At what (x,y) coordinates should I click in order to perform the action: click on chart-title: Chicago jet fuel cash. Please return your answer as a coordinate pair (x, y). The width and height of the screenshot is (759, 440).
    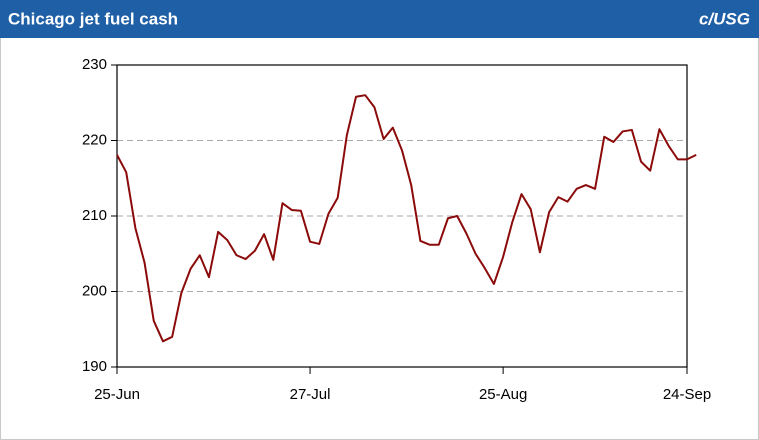
    Looking at the image, I should click on (93, 18).